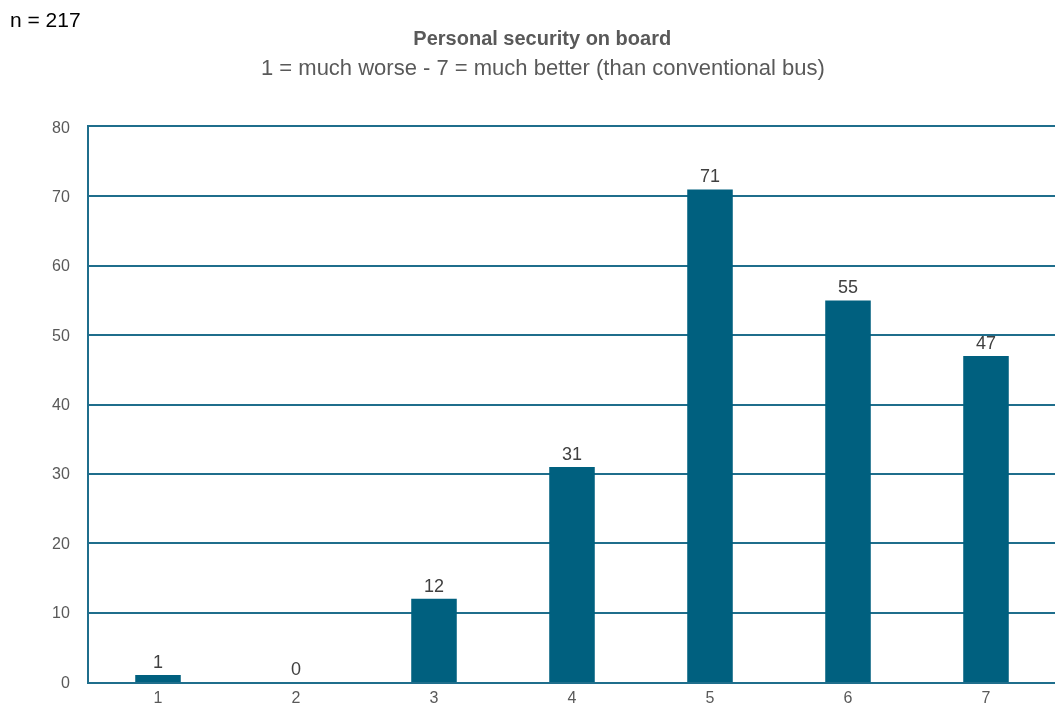  What do you see at coordinates (61, 266) in the screenshot?
I see `y-tick-label: 60` at bounding box center [61, 266].